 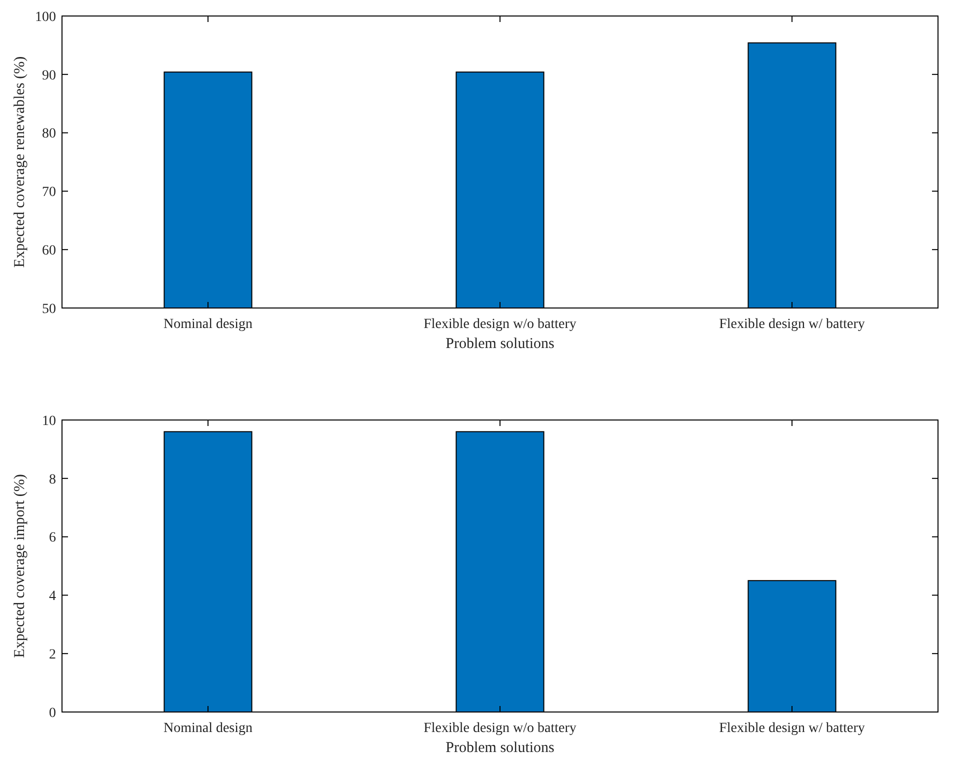 I want to click on y-tick-label: 70, so click(x=49, y=192).